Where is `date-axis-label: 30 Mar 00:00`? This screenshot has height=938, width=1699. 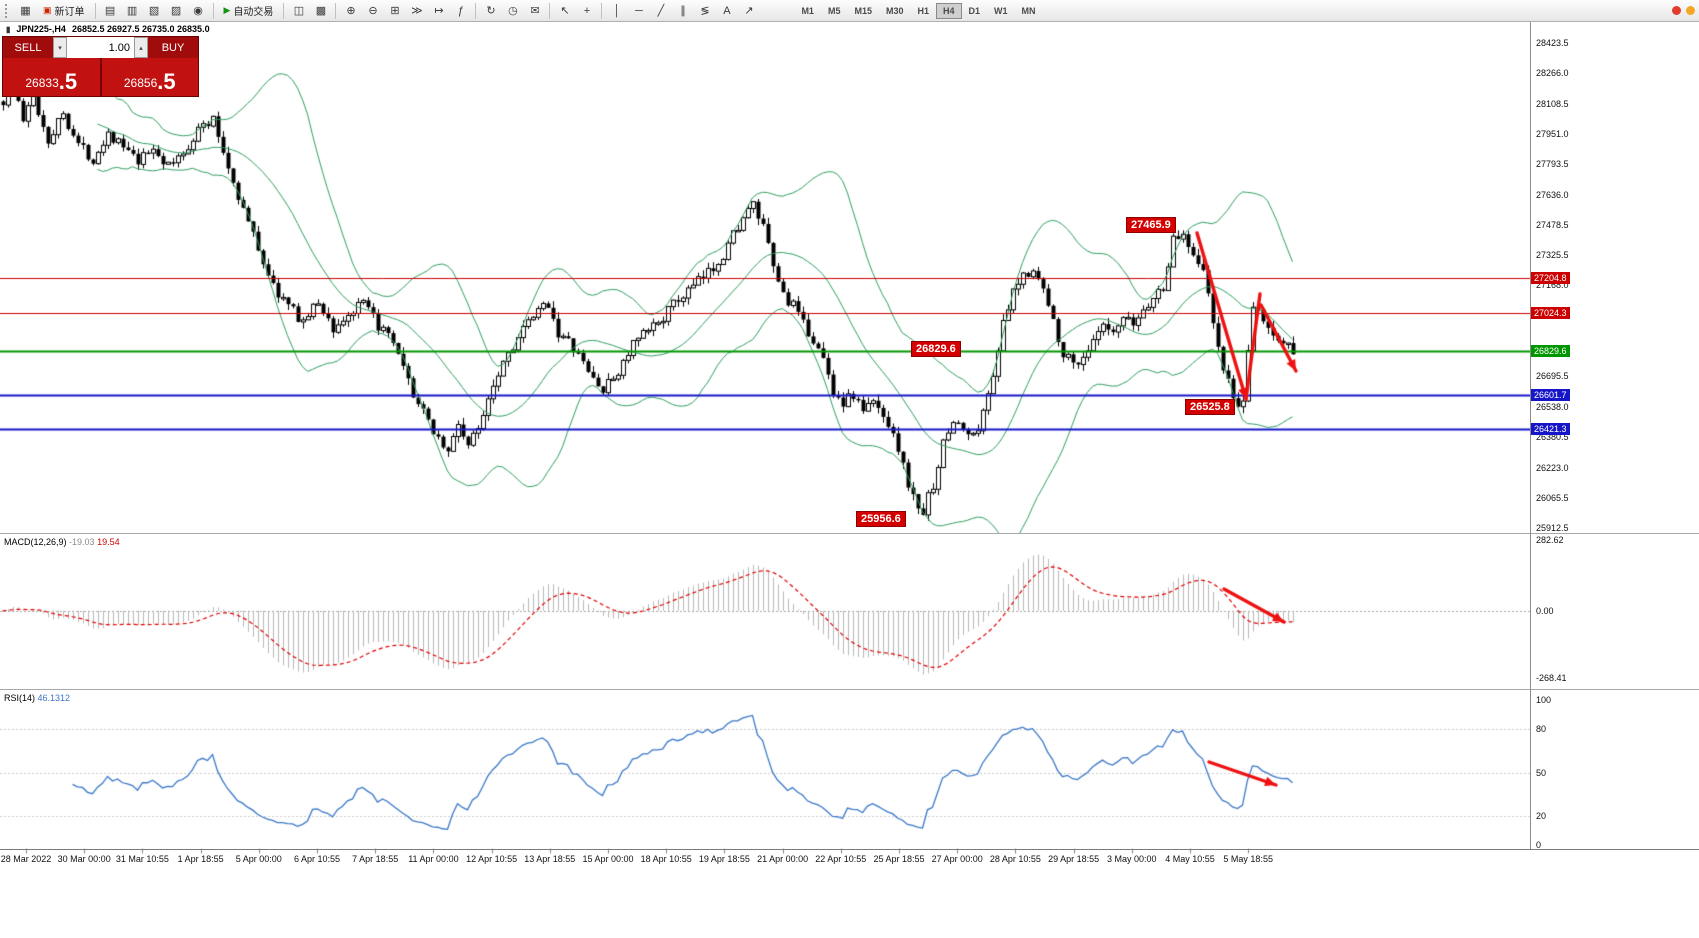 date-axis-label: 30 Mar 00:00 is located at coordinates (84, 859).